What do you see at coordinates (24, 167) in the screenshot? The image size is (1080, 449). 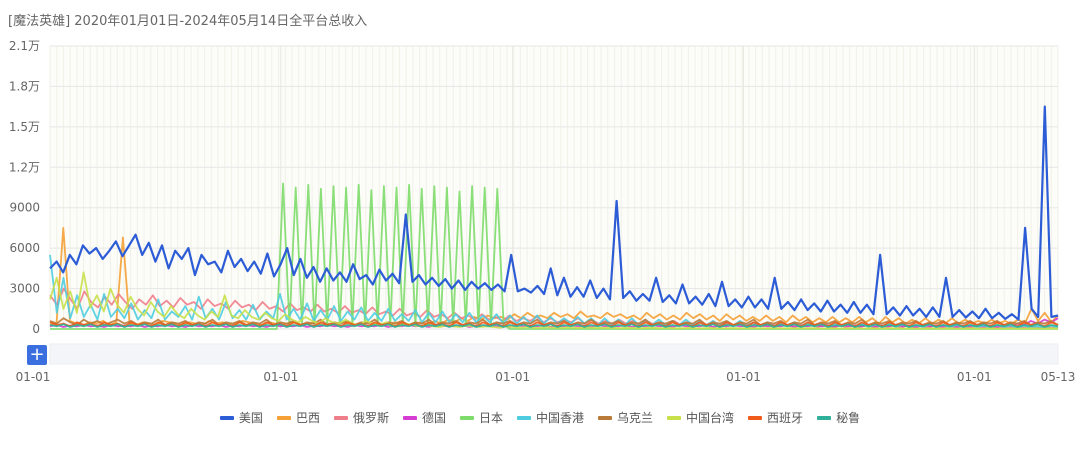 I see `y-tick-label: 1.2万` at bounding box center [24, 167].